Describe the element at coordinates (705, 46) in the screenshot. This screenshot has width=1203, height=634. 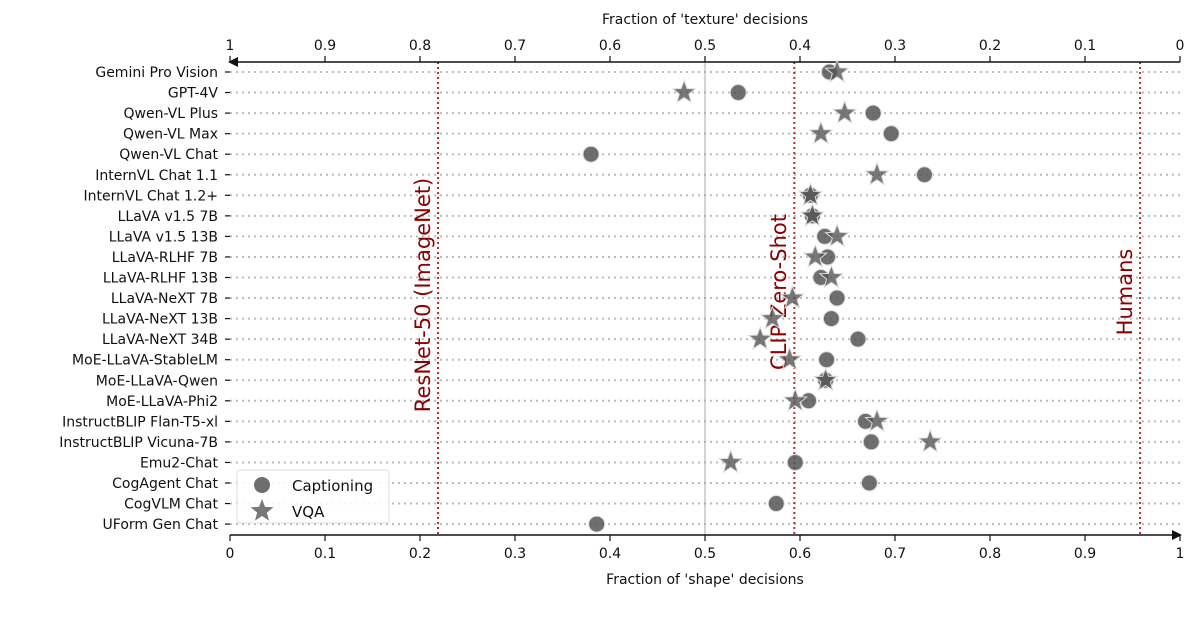
I see `x2-tick-label: 0.5` at that location.